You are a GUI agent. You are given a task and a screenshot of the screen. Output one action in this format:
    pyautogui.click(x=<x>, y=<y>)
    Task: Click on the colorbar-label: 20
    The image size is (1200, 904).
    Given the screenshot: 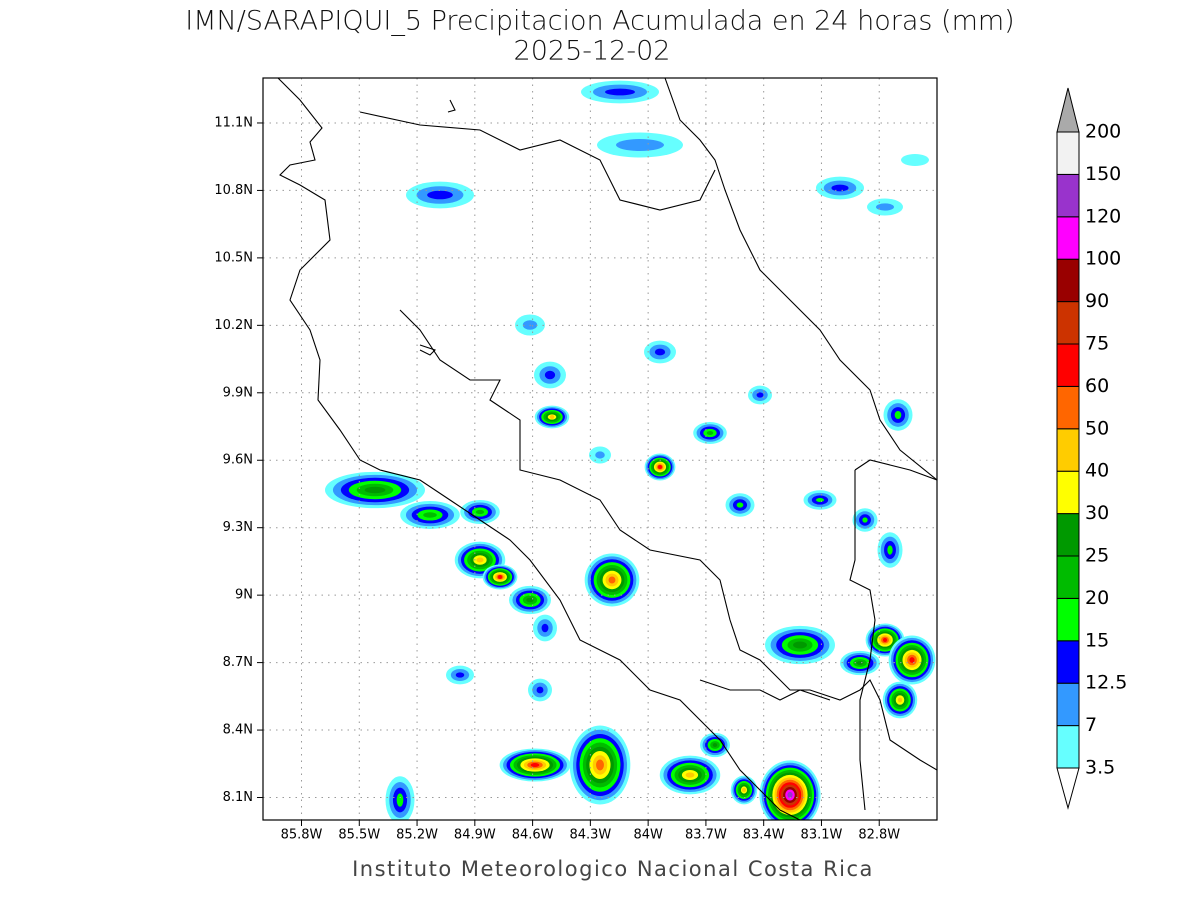 What is the action you would take?
    pyautogui.click(x=1097, y=598)
    